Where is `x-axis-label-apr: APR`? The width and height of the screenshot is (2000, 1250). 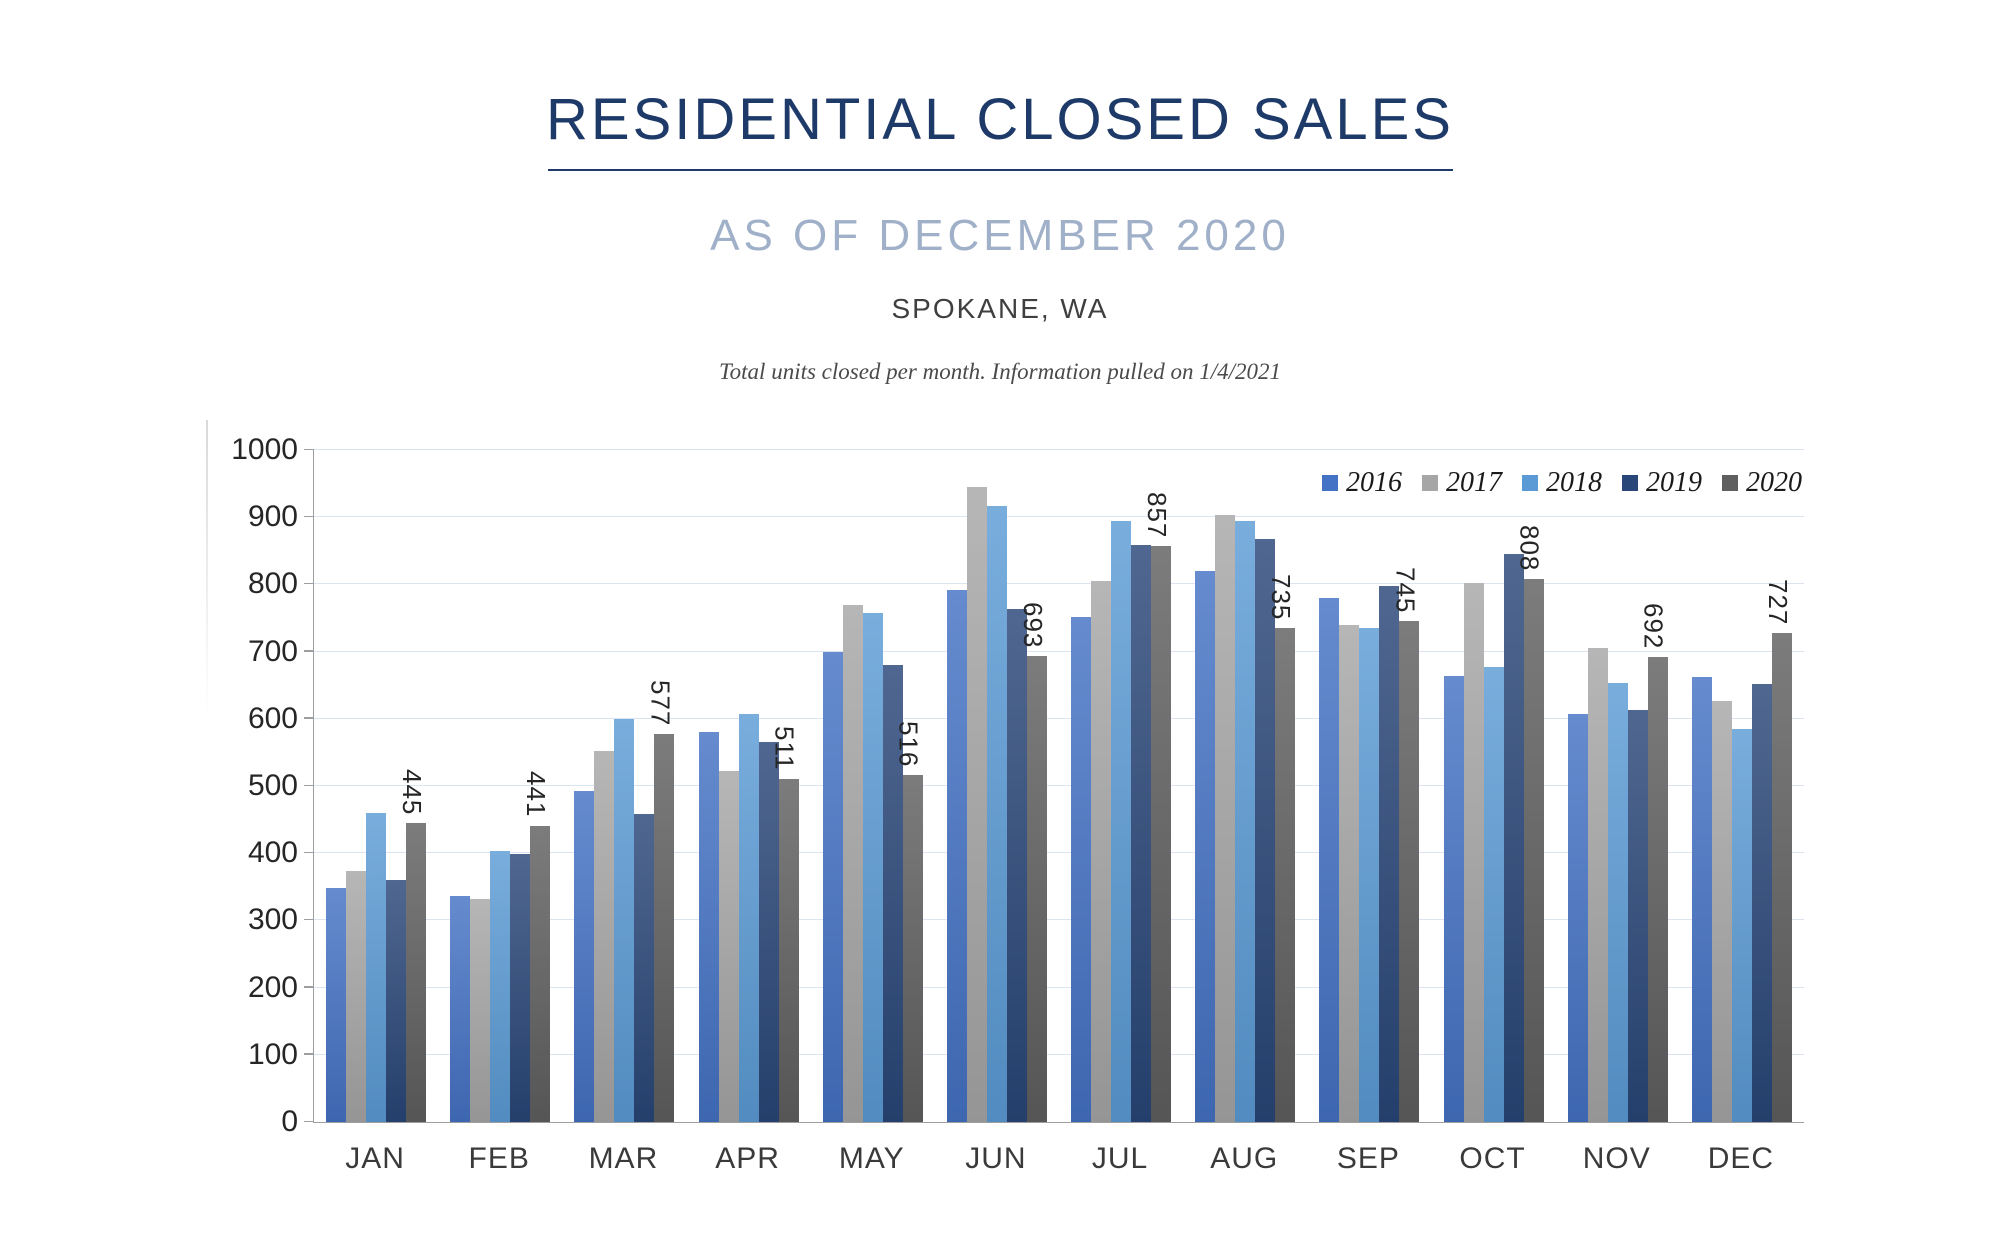
x-axis-label-apr: APR is located at coordinates (747, 1158).